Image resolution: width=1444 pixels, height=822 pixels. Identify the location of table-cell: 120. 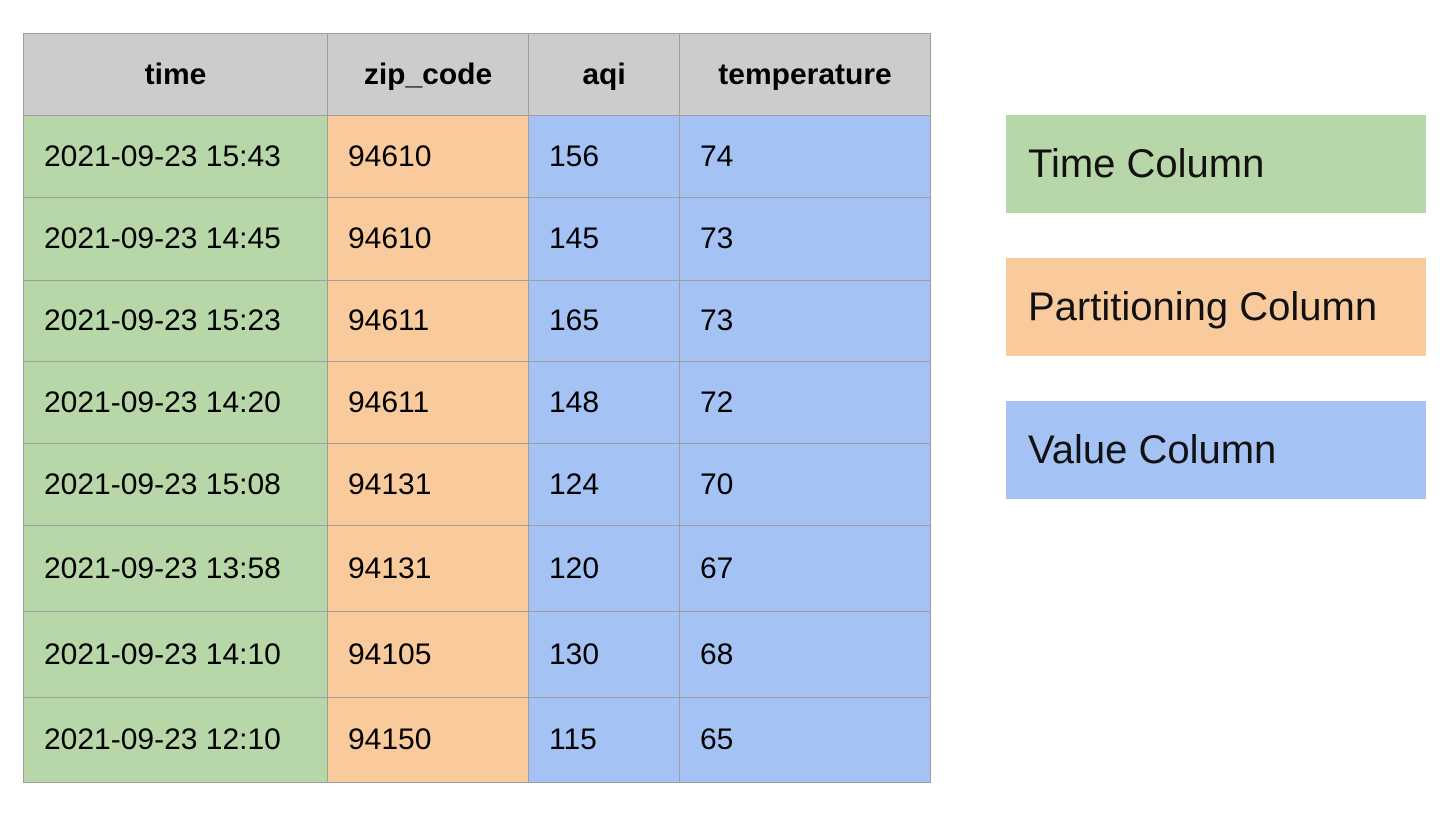
(604, 568).